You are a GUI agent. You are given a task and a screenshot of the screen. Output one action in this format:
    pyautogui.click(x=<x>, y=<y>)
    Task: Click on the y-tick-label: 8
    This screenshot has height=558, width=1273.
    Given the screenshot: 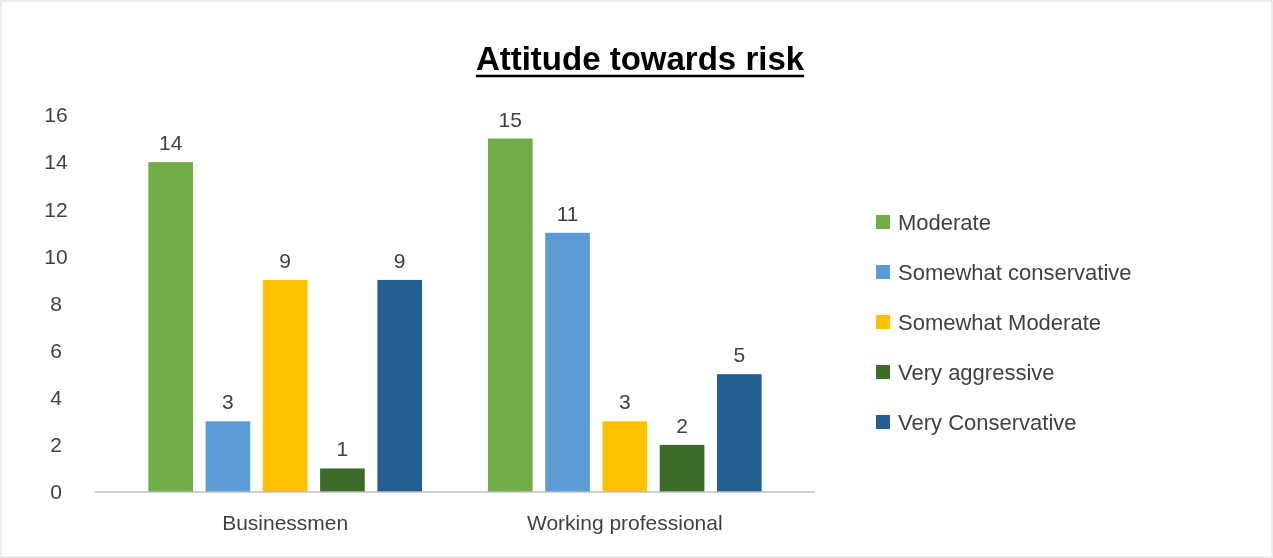 What is the action you would take?
    pyautogui.click(x=56, y=303)
    